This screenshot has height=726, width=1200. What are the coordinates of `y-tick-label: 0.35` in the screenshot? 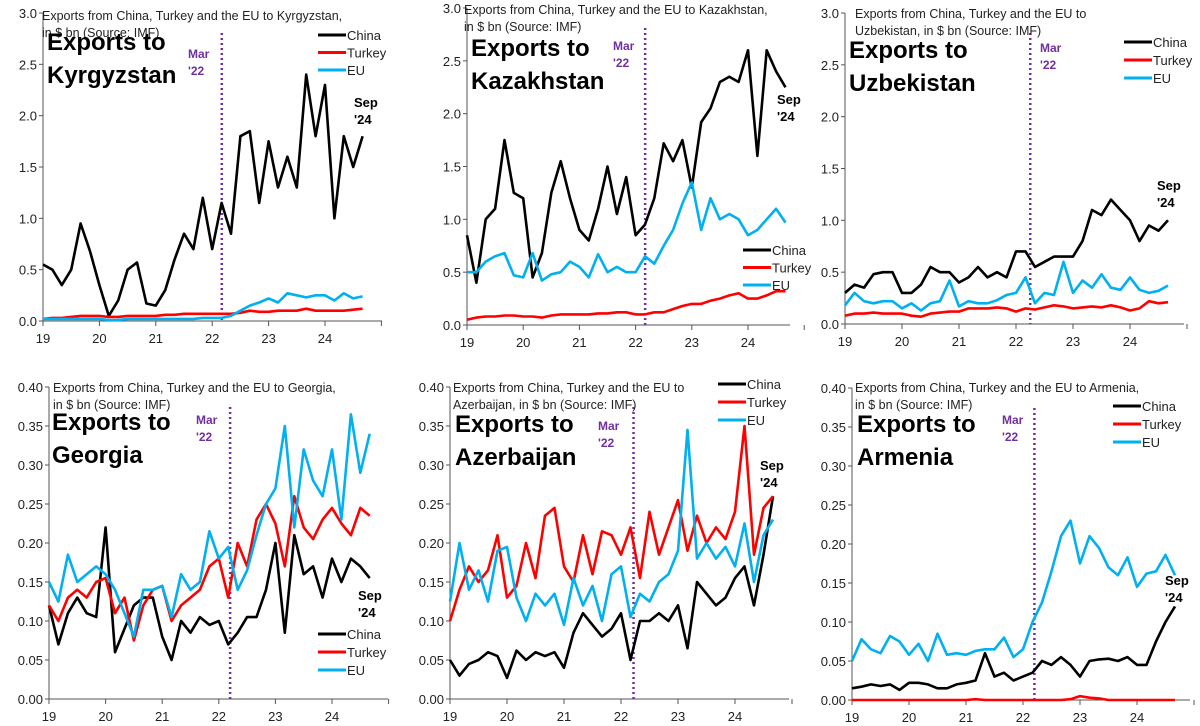 It's located at (833, 427).